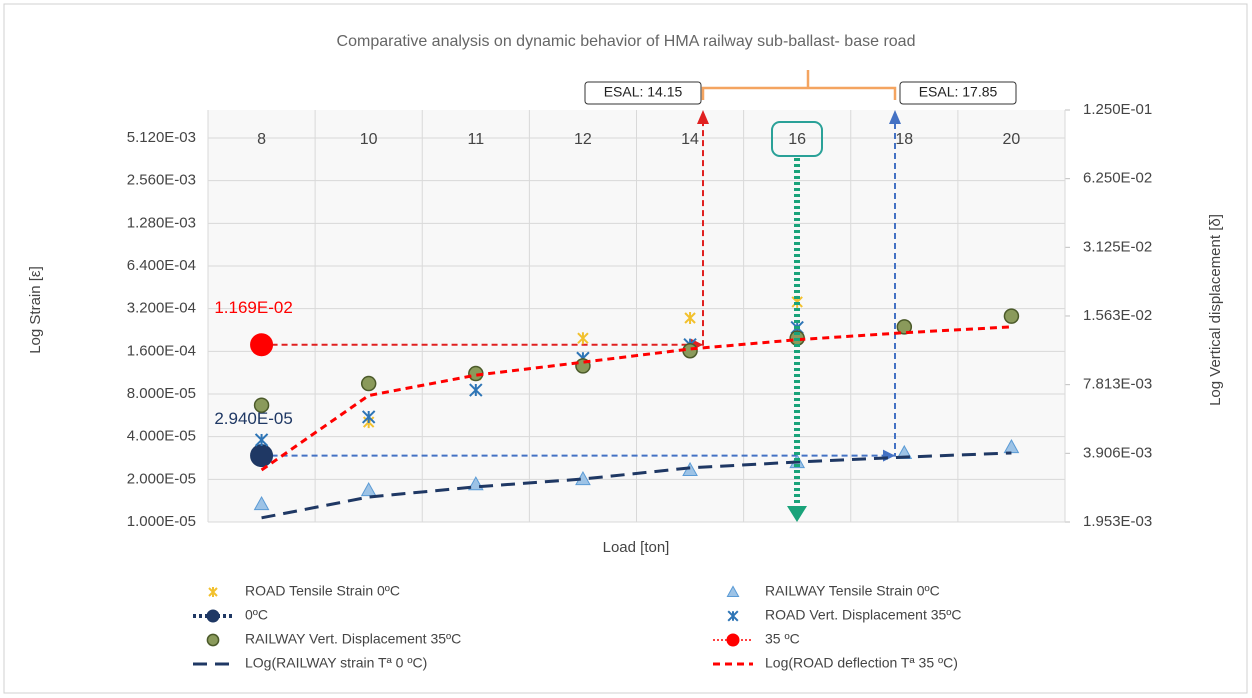  What do you see at coordinates (161, 308) in the screenshot?
I see `y-tick-label: 3.200E-04` at bounding box center [161, 308].